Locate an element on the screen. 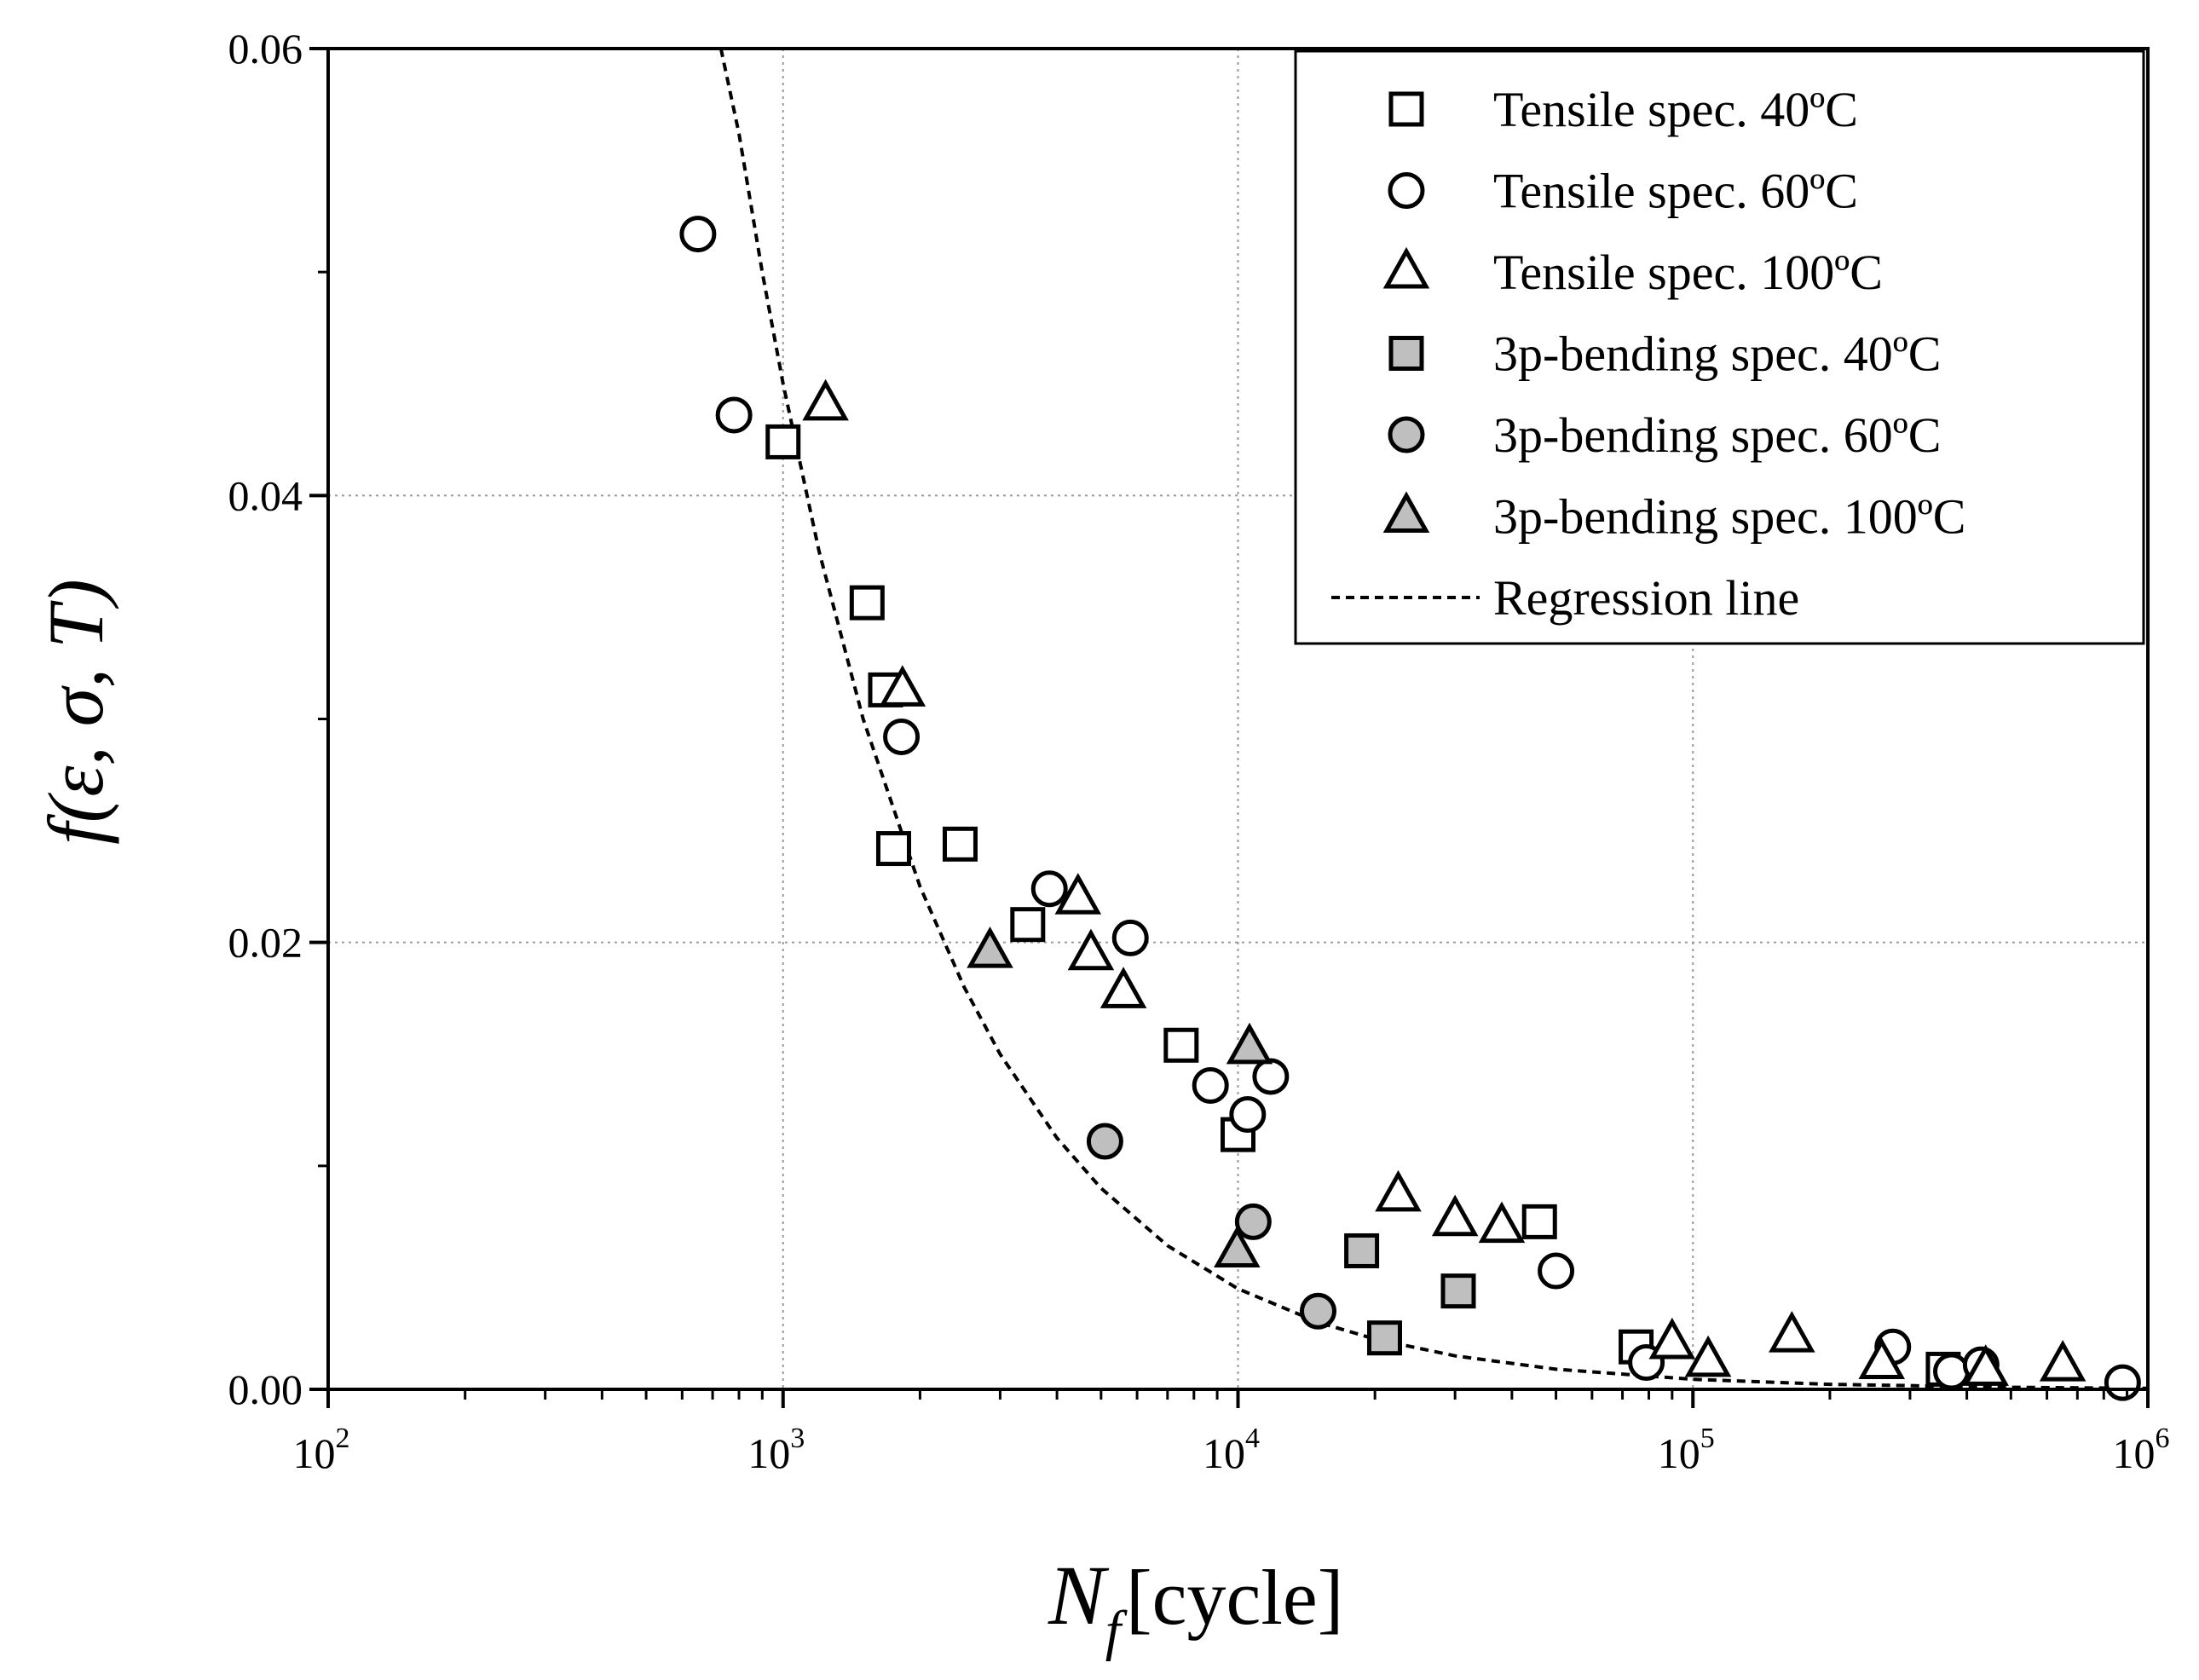 The height and width of the screenshot is (1680, 2199). y-tick-label: 0.06 is located at coordinates (265, 48).